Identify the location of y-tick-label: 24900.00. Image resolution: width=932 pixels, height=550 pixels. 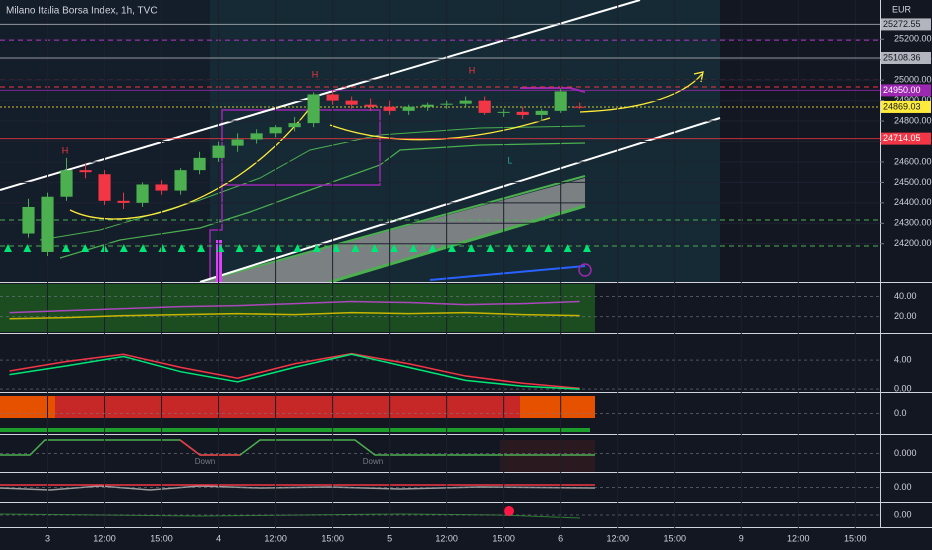
(913, 100).